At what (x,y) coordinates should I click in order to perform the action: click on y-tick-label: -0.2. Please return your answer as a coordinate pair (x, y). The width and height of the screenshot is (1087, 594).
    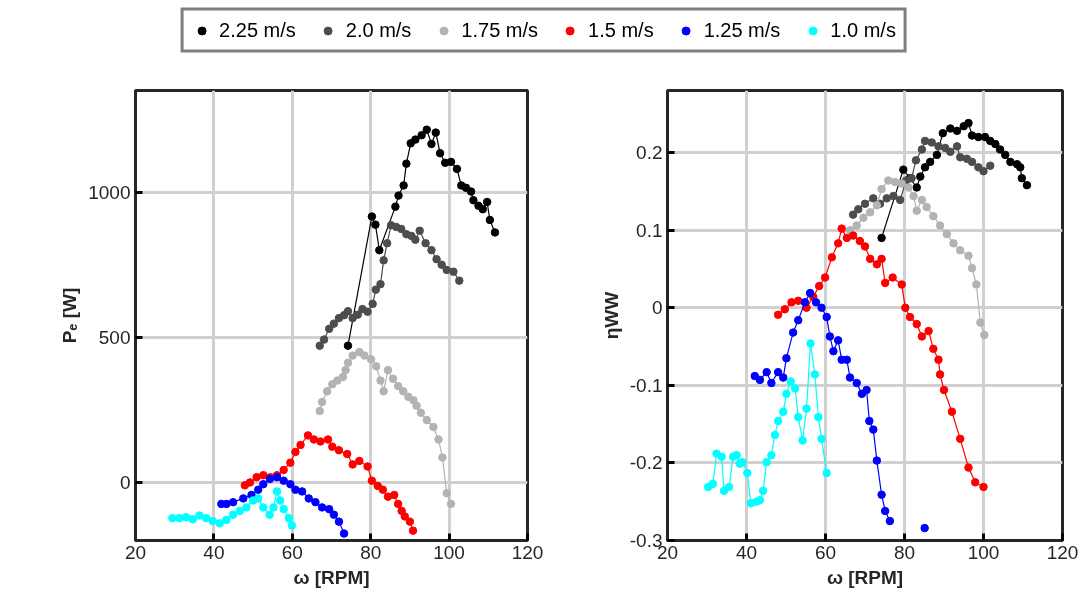
    Looking at the image, I should click on (646, 463).